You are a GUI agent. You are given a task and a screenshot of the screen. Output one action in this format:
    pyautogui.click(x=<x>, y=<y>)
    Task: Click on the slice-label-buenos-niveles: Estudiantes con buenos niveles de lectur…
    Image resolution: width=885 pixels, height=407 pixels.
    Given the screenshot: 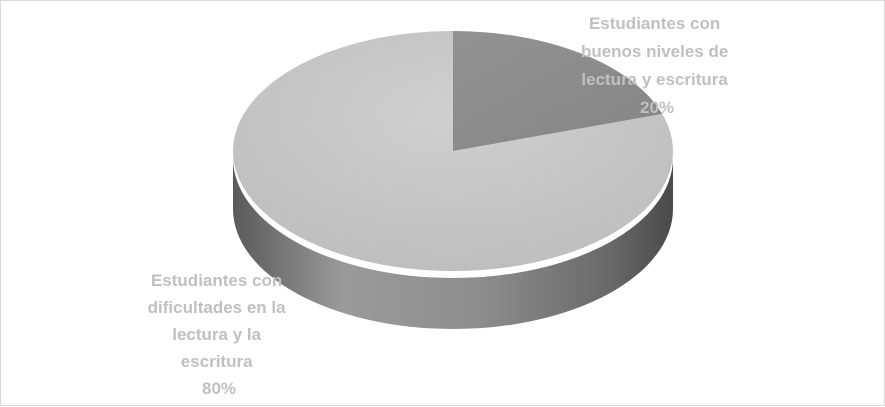 What is the action you would take?
    pyautogui.click(x=657, y=65)
    